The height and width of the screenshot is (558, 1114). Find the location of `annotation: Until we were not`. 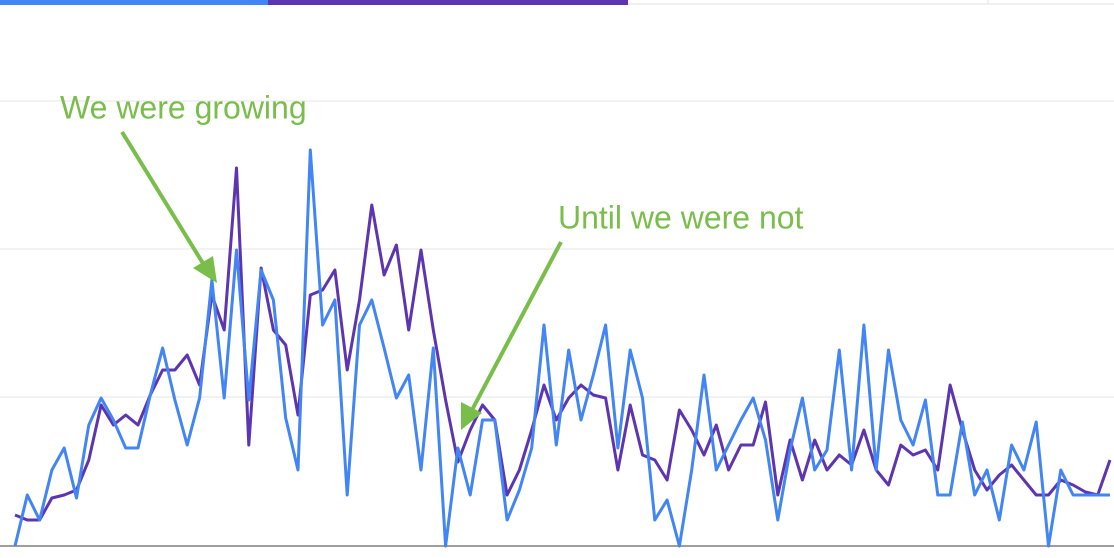

annotation: Until we were not is located at coordinates (681, 217).